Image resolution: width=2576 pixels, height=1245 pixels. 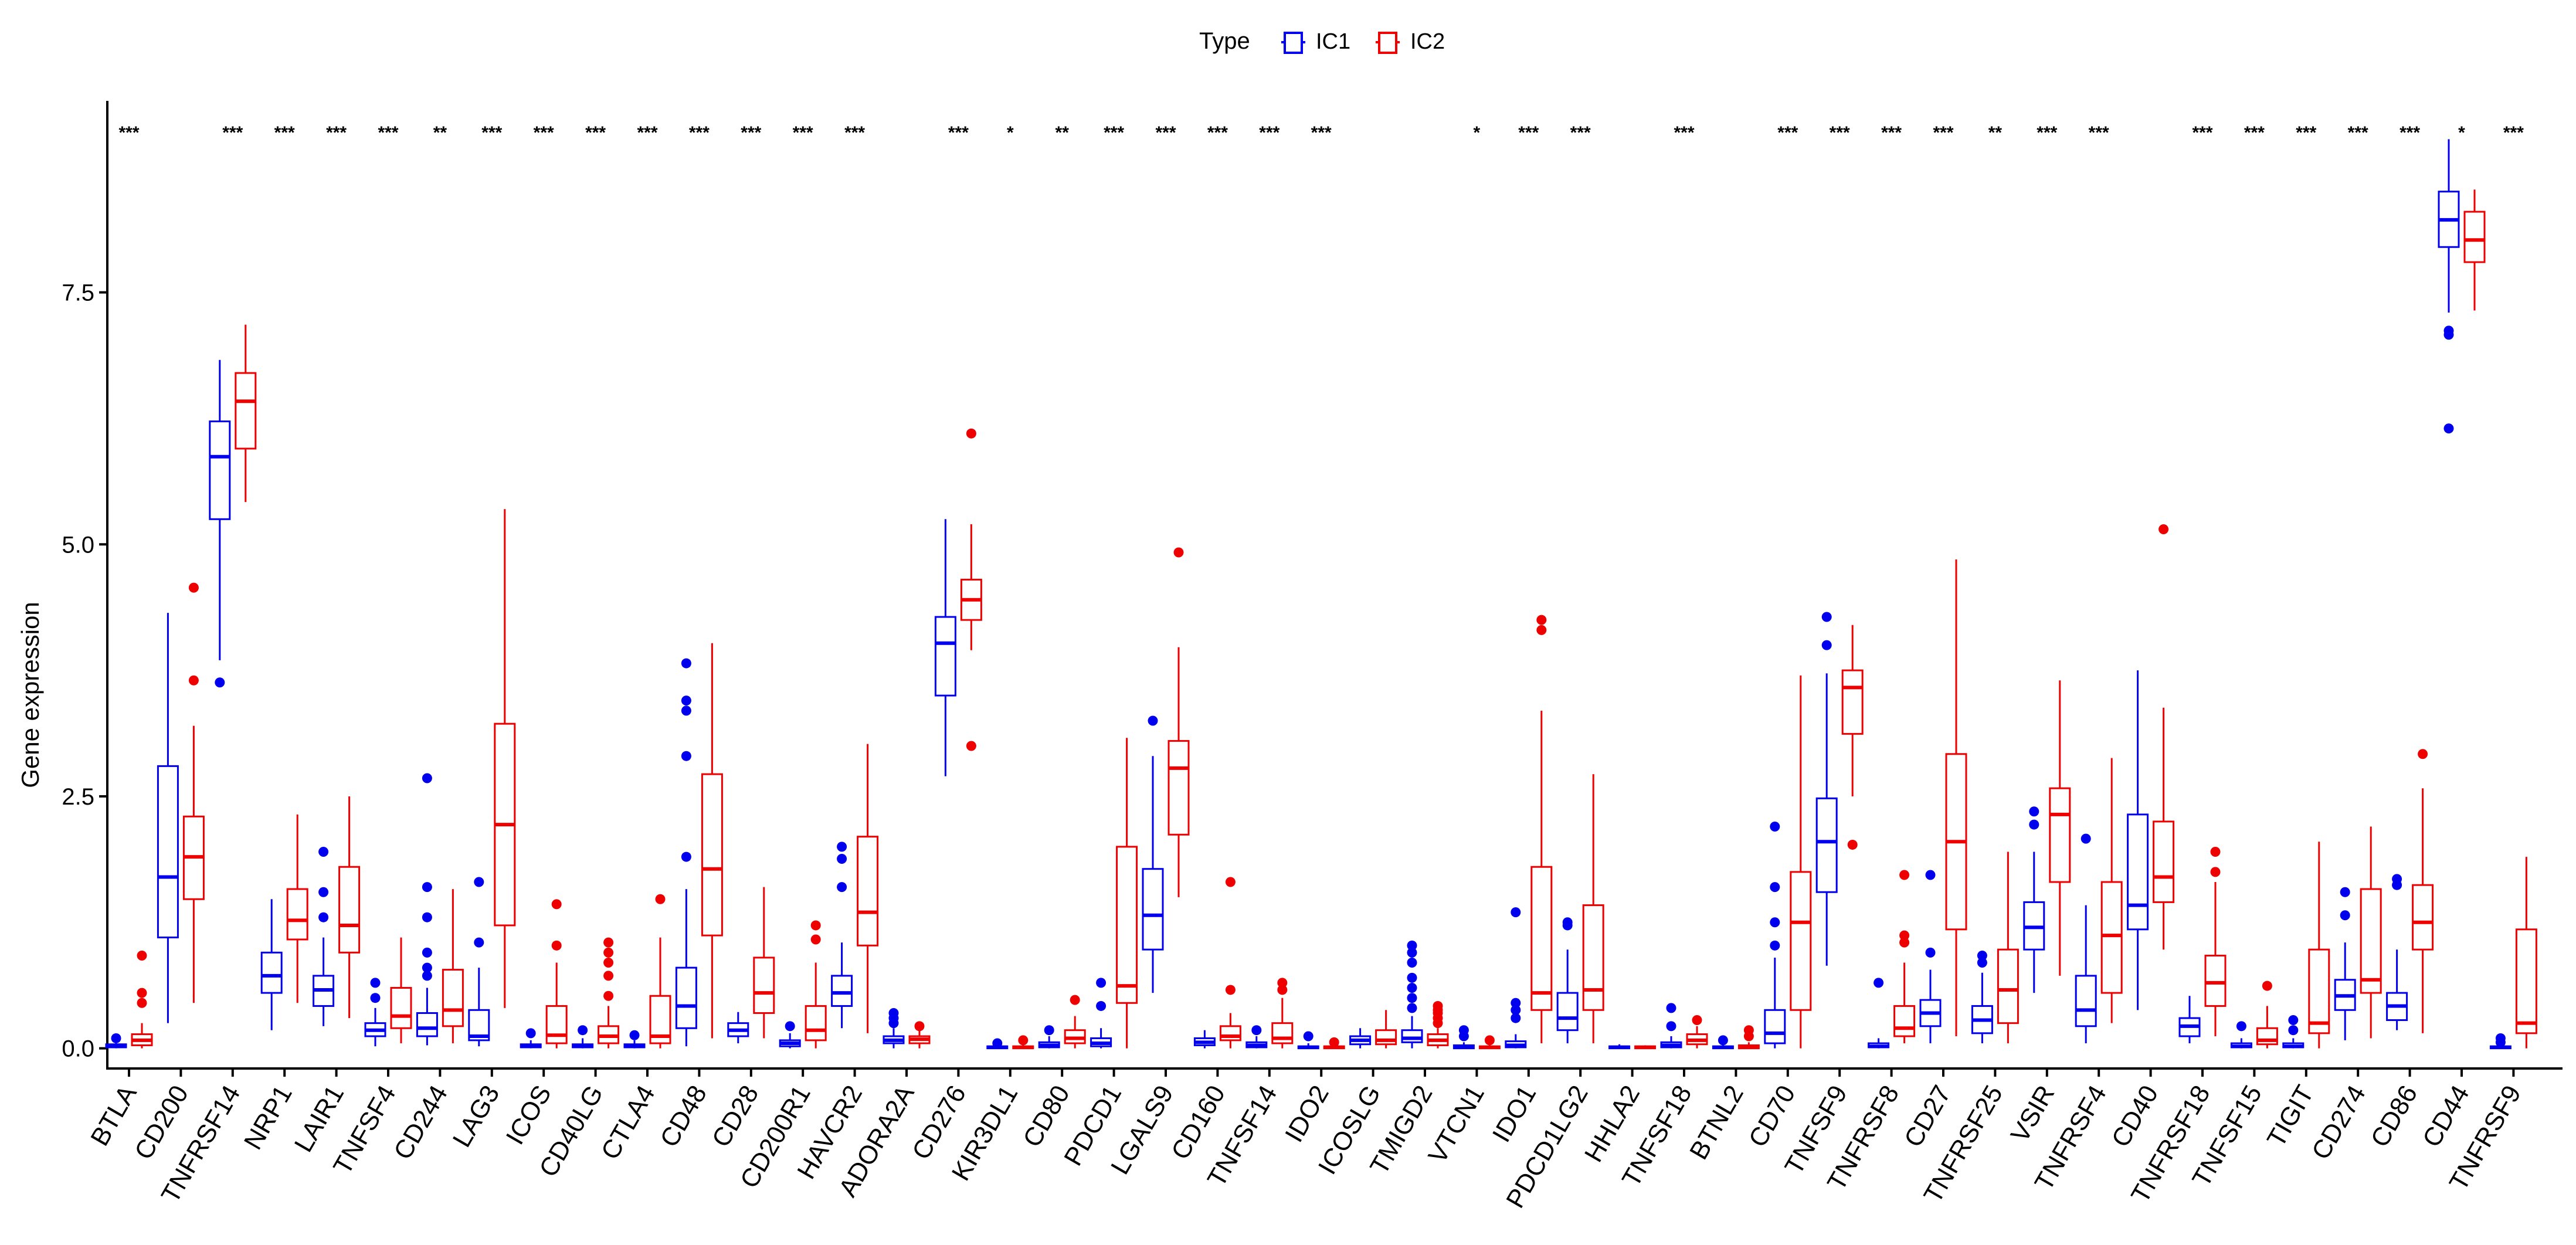 I want to click on y-tick-label: 5.0, so click(x=78, y=545).